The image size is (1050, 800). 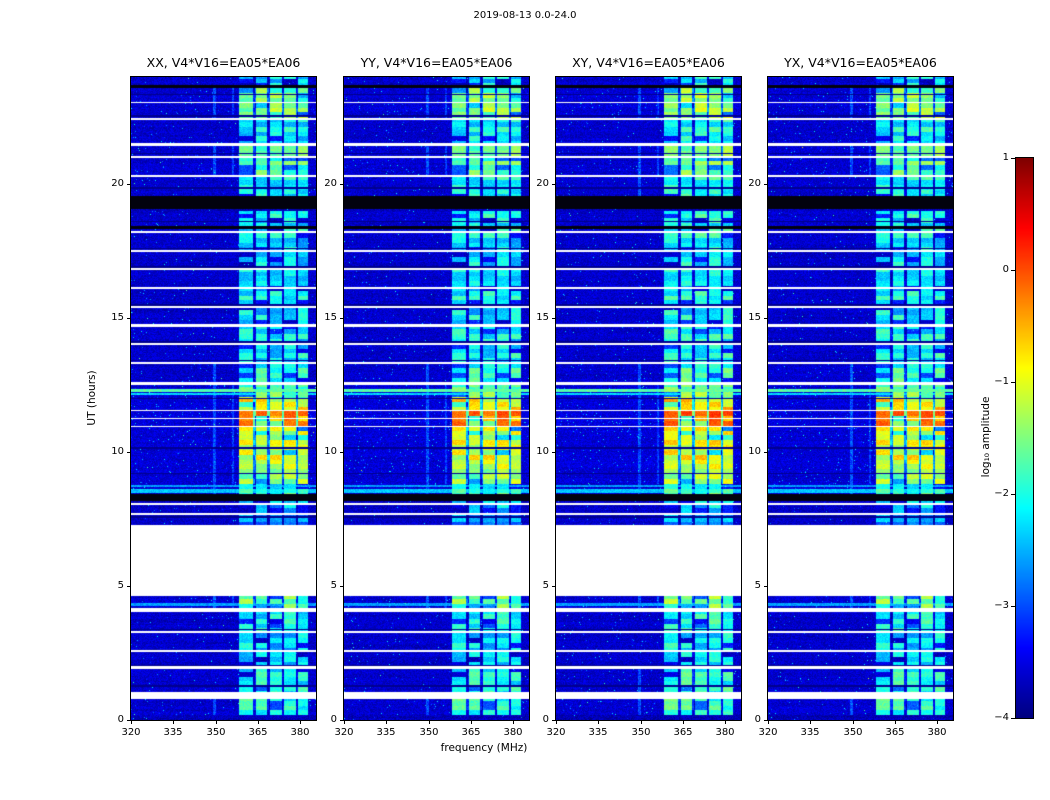 What do you see at coordinates (1005, 157) in the screenshot?
I see `colorbar-tick-label: 1` at bounding box center [1005, 157].